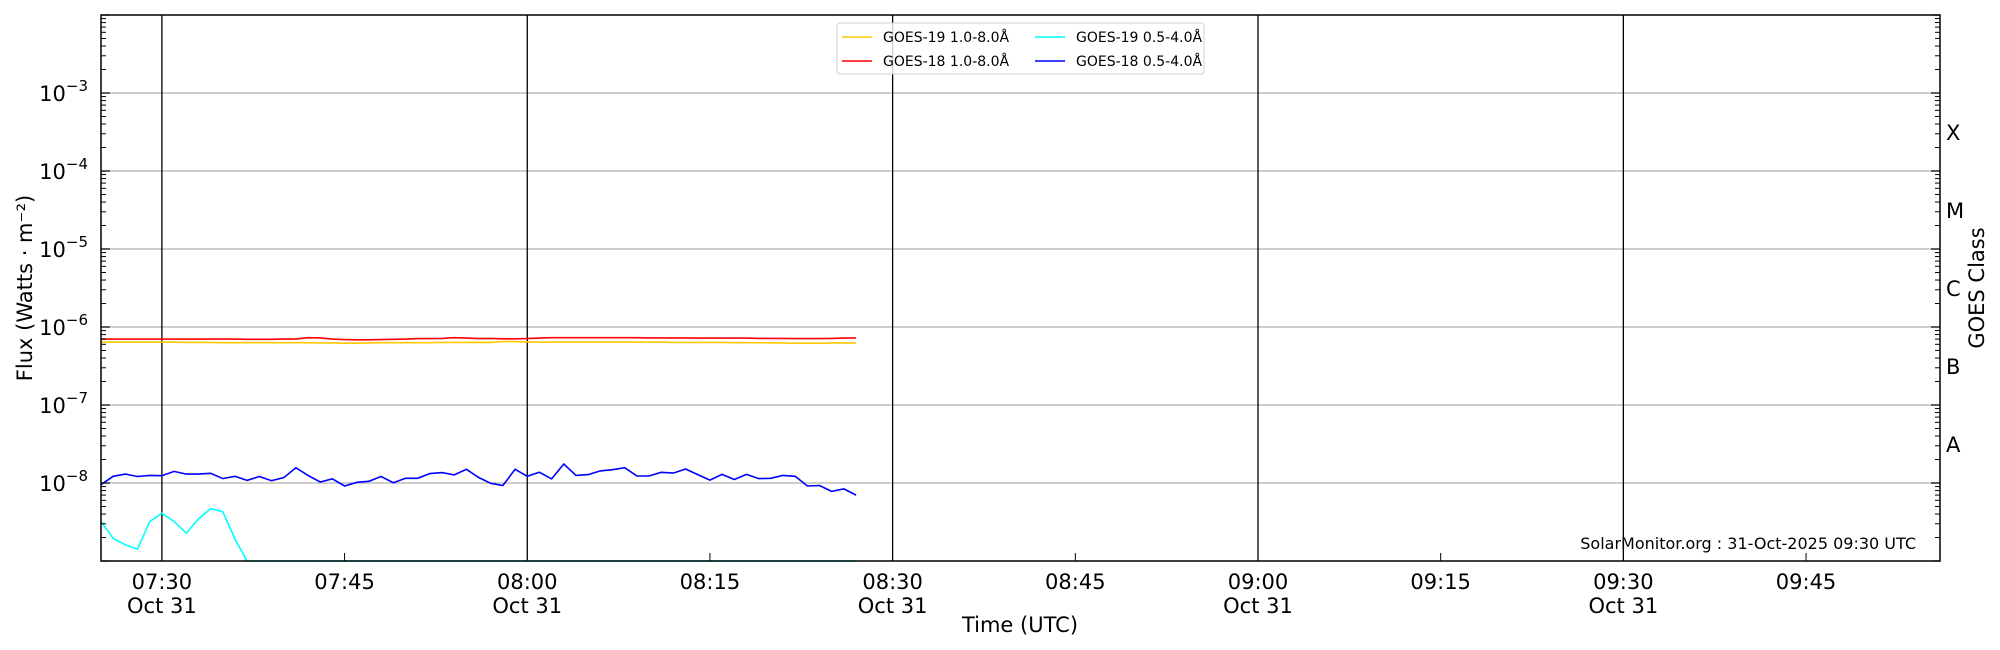  I want to click on x-tick-label: 08:00, so click(527, 582).